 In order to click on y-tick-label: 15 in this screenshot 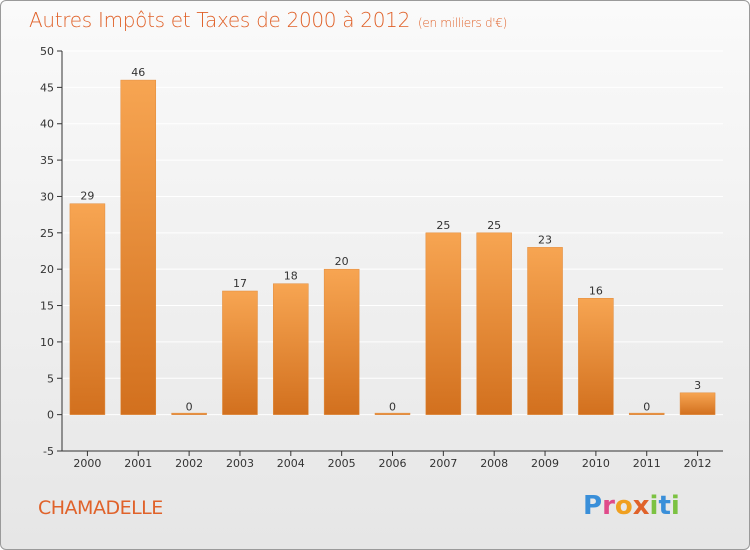, I will do `click(47, 306)`.